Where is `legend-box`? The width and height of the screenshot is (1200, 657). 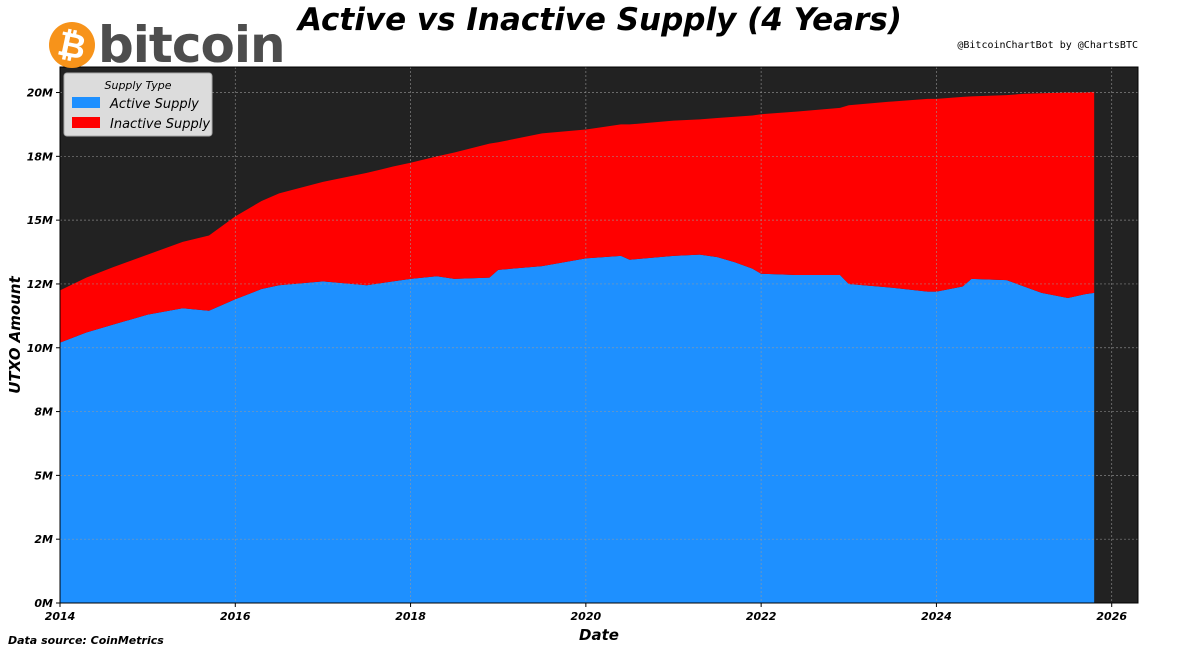 legend-box is located at coordinates (138, 104).